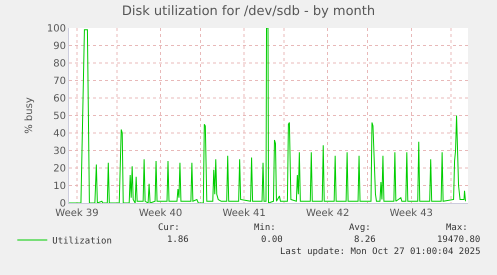  What do you see at coordinates (82, 241) in the screenshot?
I see `legend-label: Utilization` at bounding box center [82, 241].